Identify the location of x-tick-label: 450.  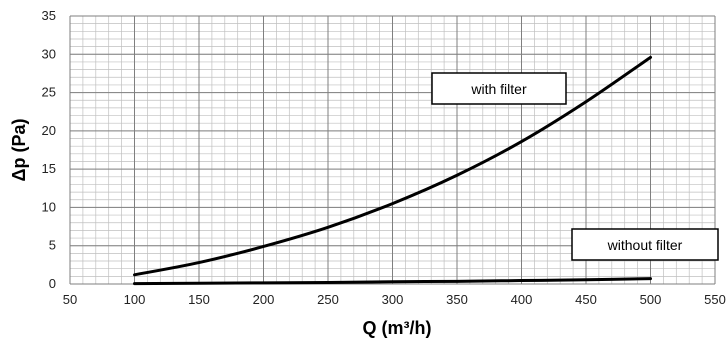
(586, 299).